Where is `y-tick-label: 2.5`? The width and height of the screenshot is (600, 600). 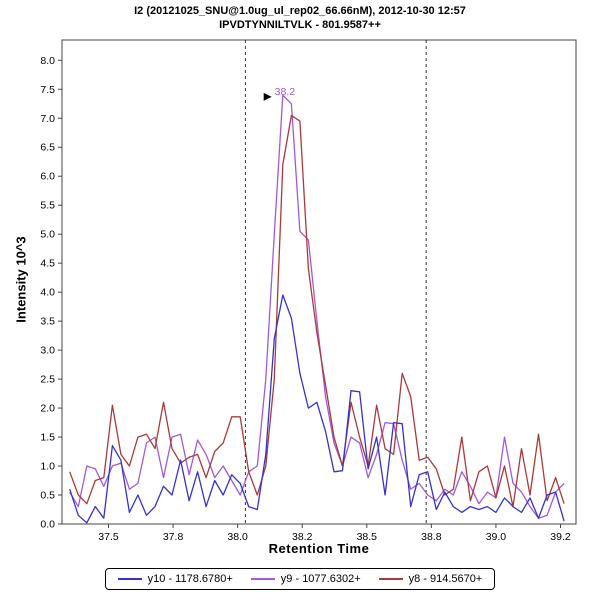 y-tick-label: 2.5 is located at coordinates (47, 380).